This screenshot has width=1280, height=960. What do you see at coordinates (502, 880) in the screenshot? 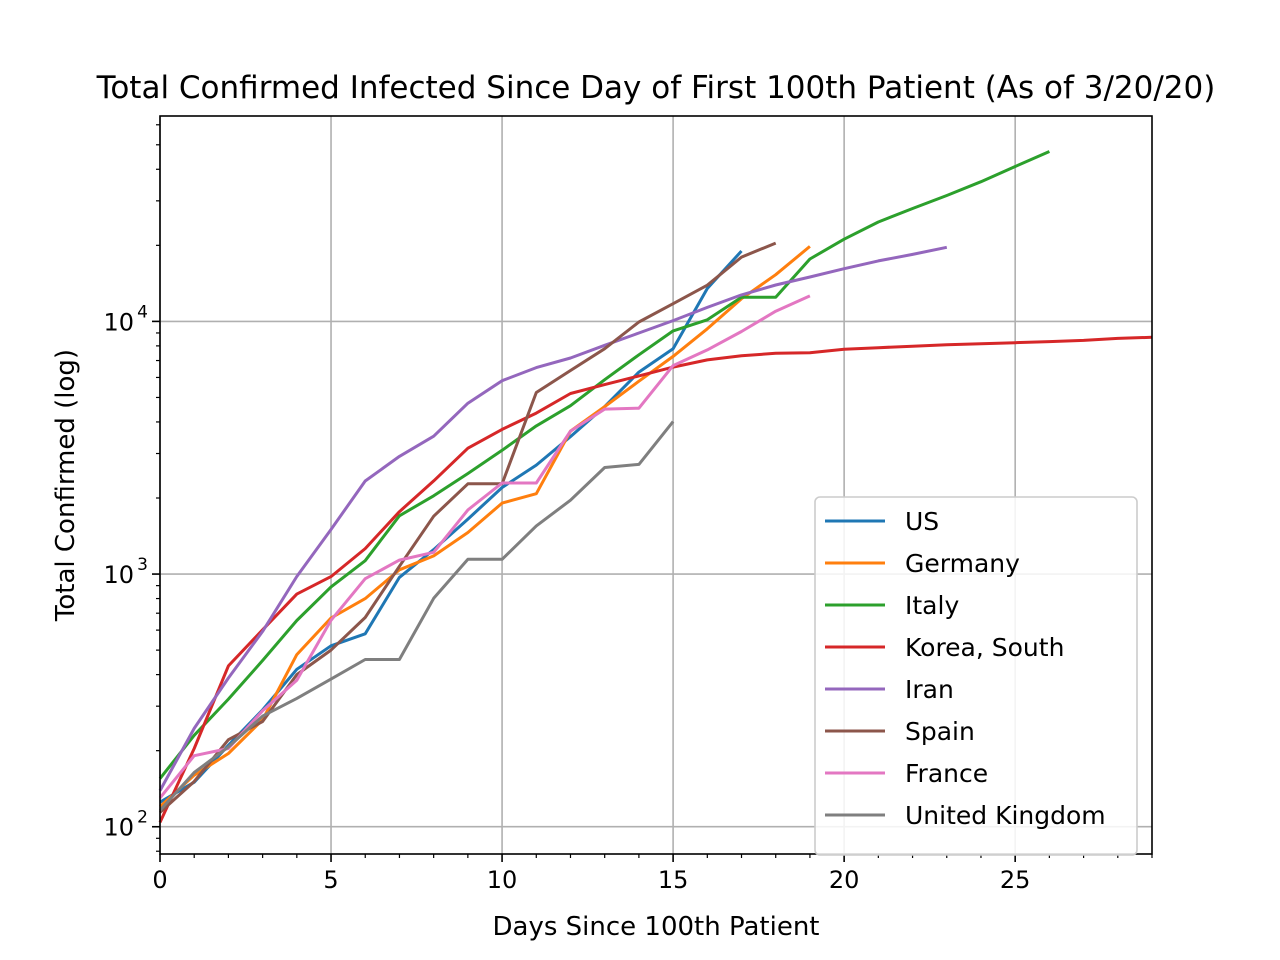
I see `x-tick-label: 10` at bounding box center [502, 880].